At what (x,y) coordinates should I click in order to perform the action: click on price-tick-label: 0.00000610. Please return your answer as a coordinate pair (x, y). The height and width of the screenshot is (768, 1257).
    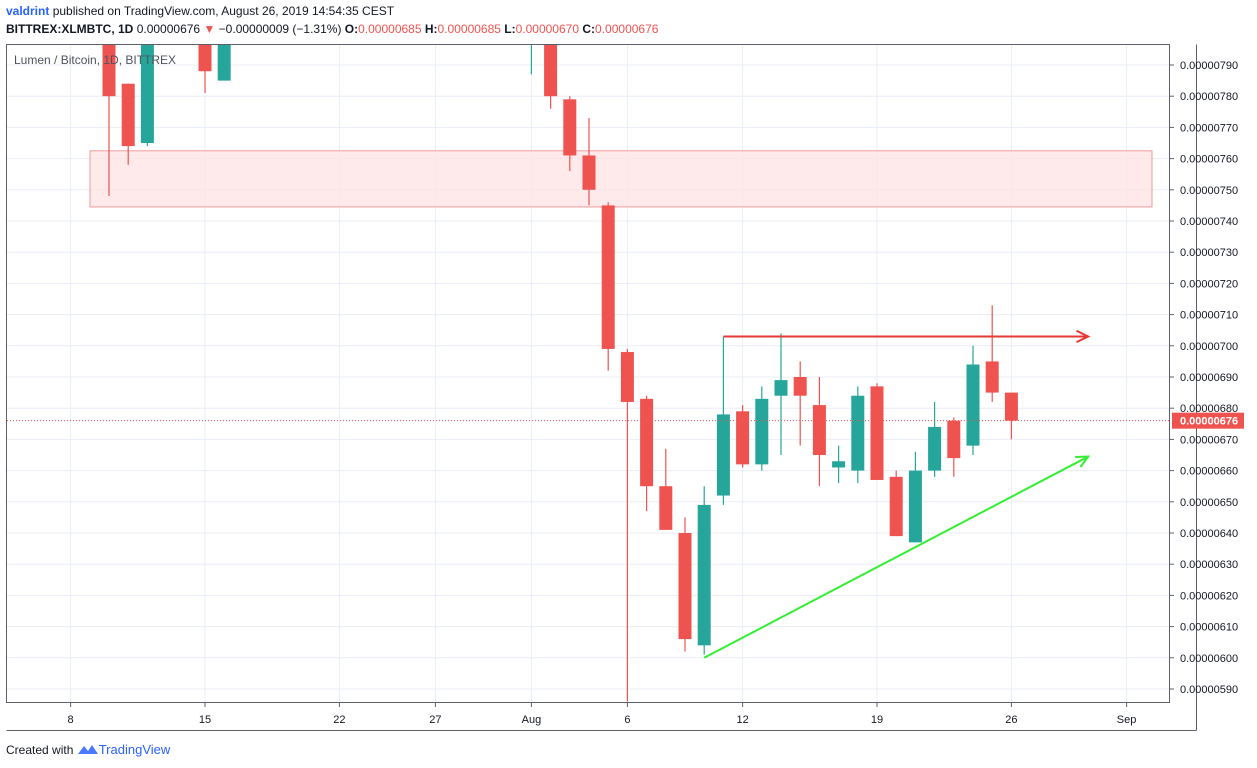
    Looking at the image, I should click on (1209, 628).